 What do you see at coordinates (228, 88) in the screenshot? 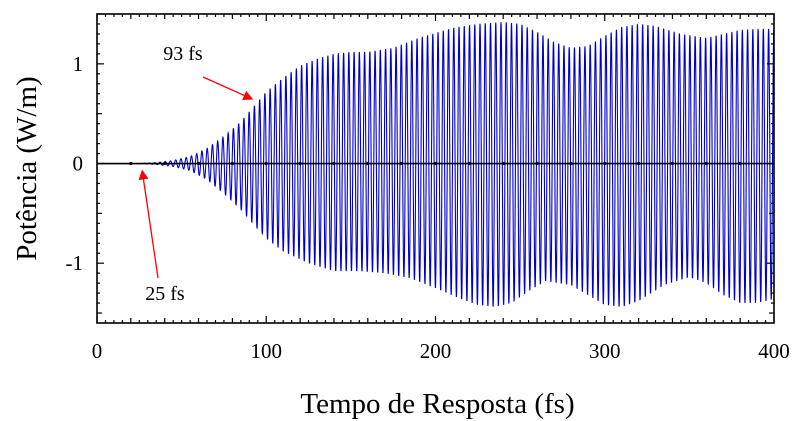
I see `annotation-93fs-arrow` at bounding box center [228, 88].